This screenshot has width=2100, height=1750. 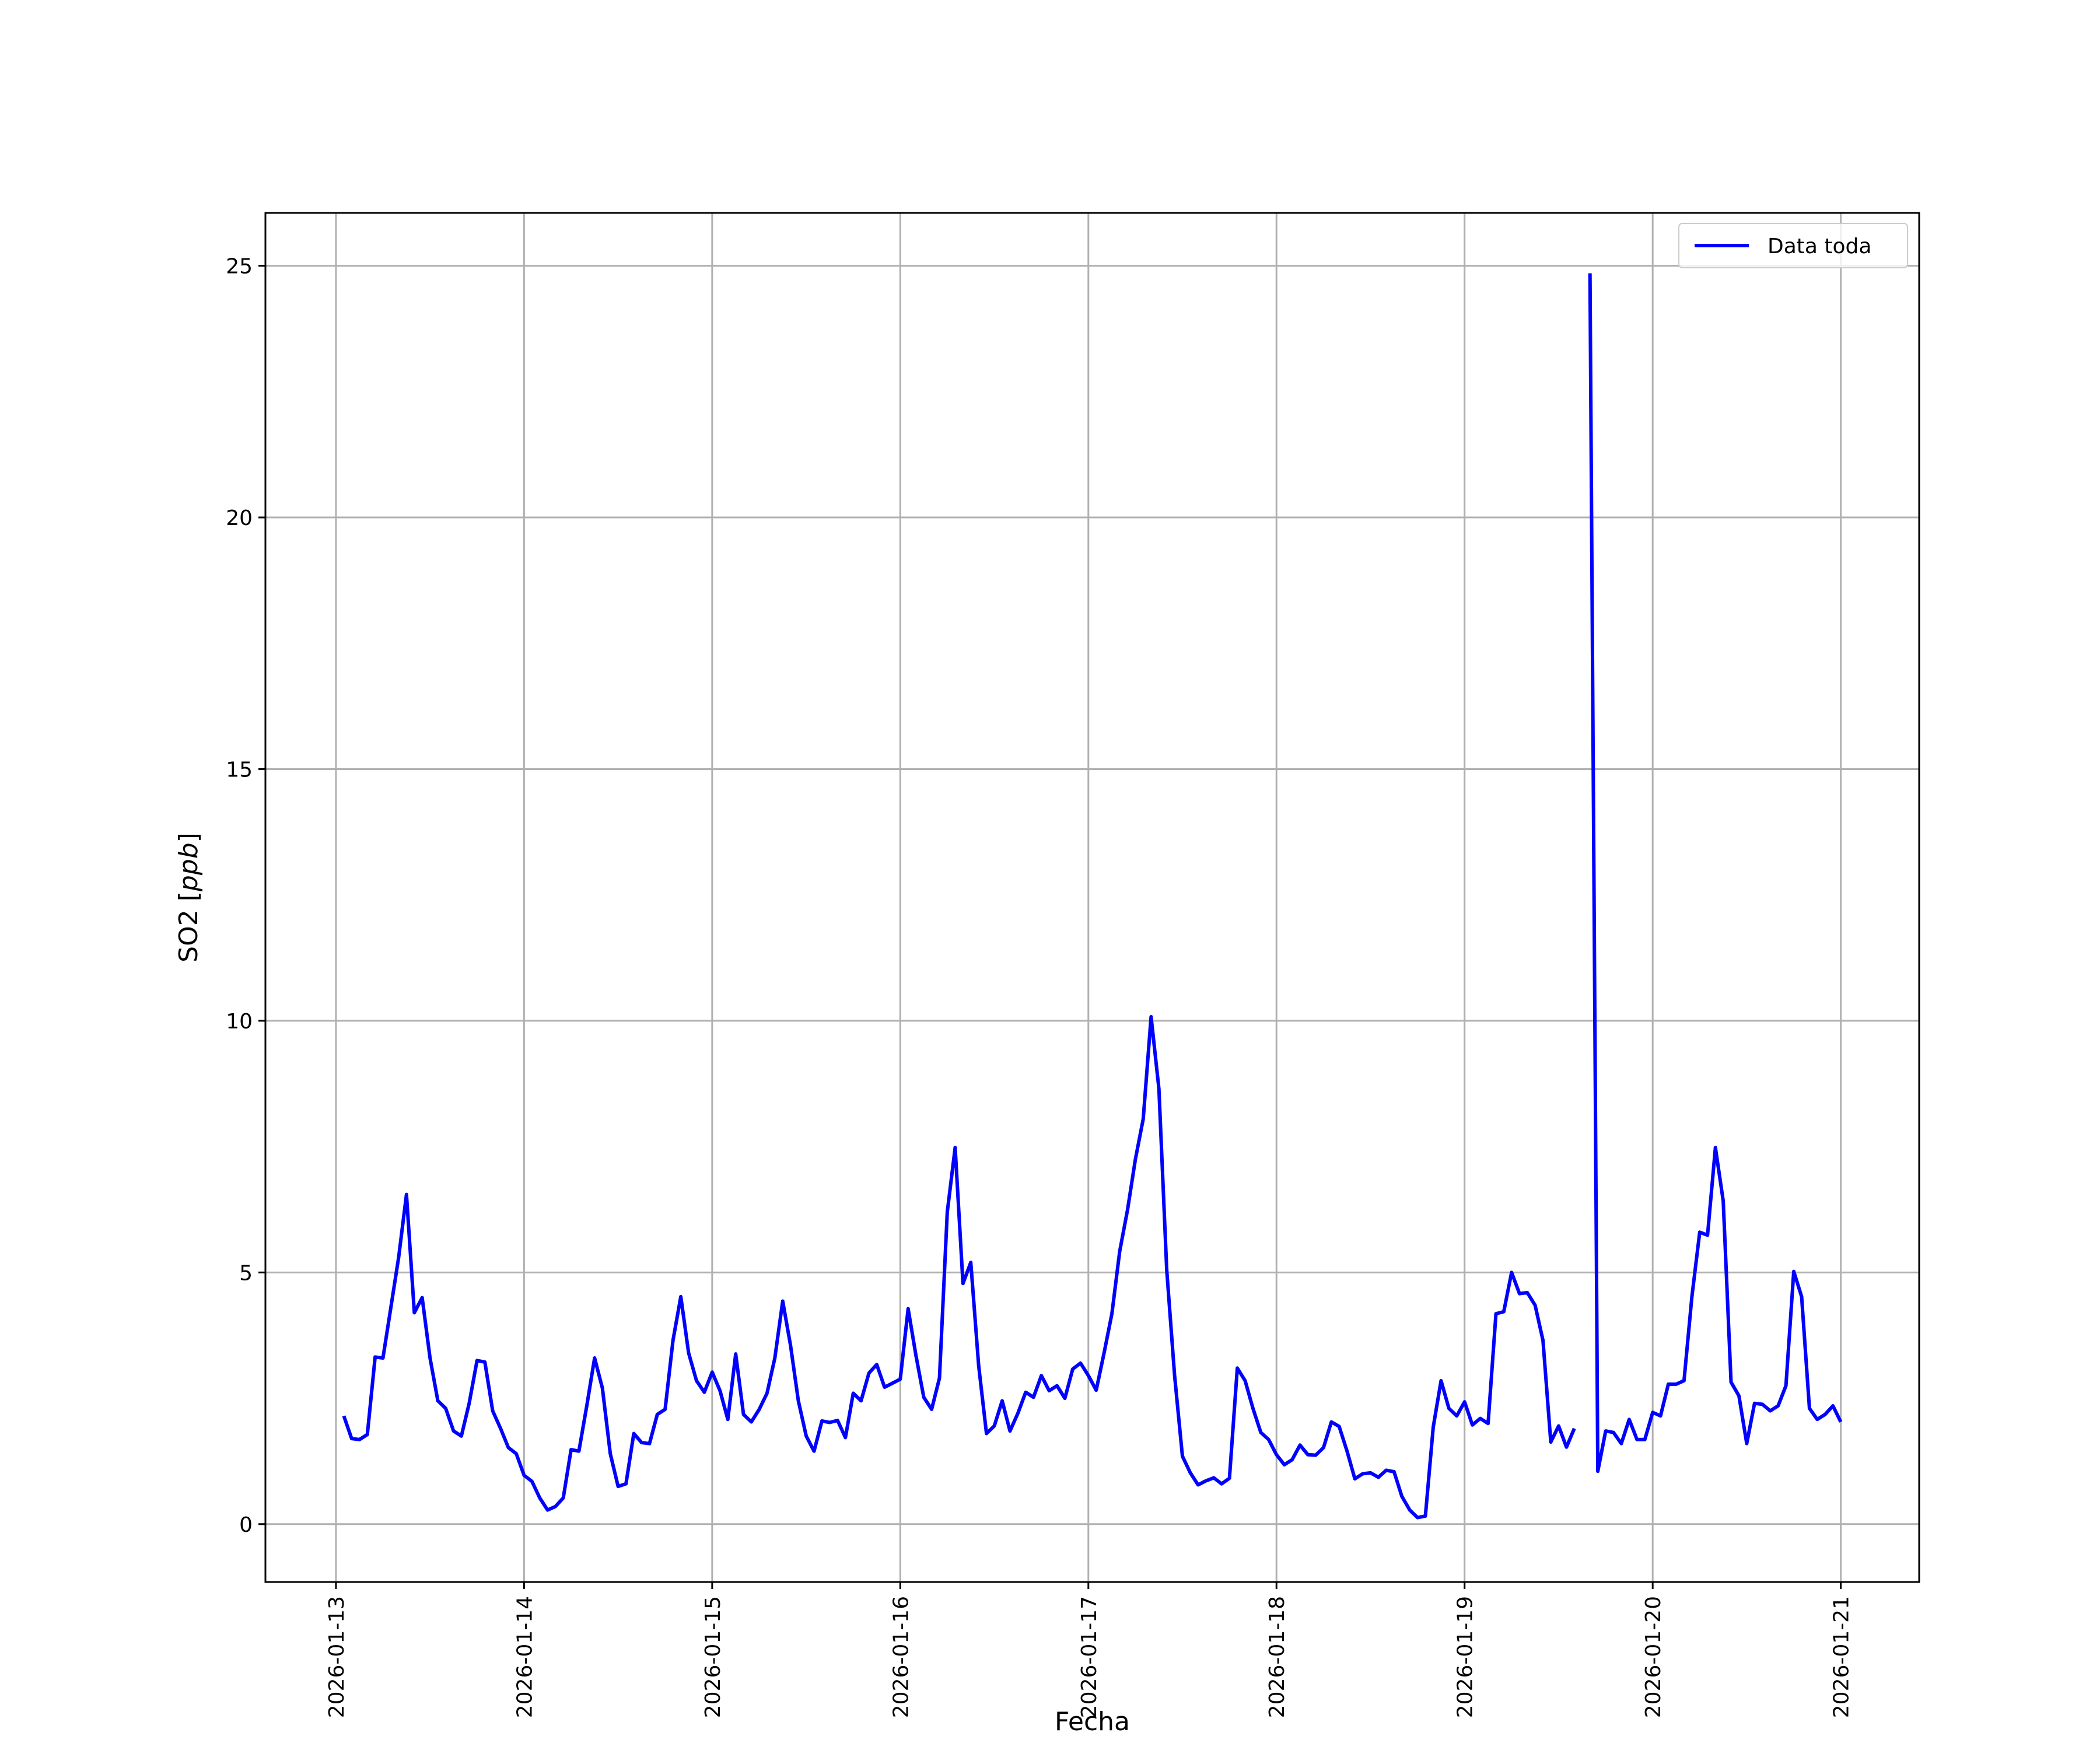 What do you see at coordinates (189, 837) in the screenshot?
I see `y-axis-label-end: ]` at bounding box center [189, 837].